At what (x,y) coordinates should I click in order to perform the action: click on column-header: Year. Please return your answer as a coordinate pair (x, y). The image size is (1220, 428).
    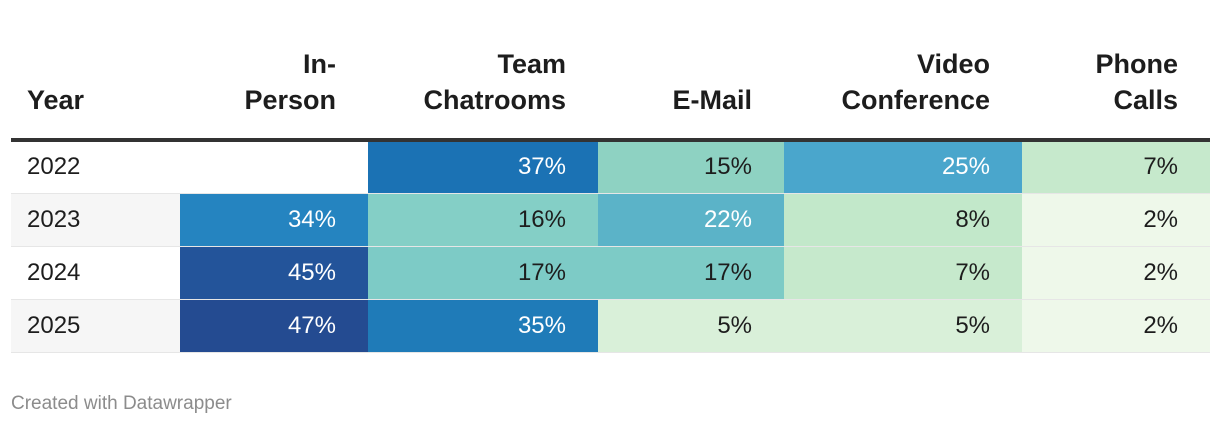
    Looking at the image, I should click on (95, 94).